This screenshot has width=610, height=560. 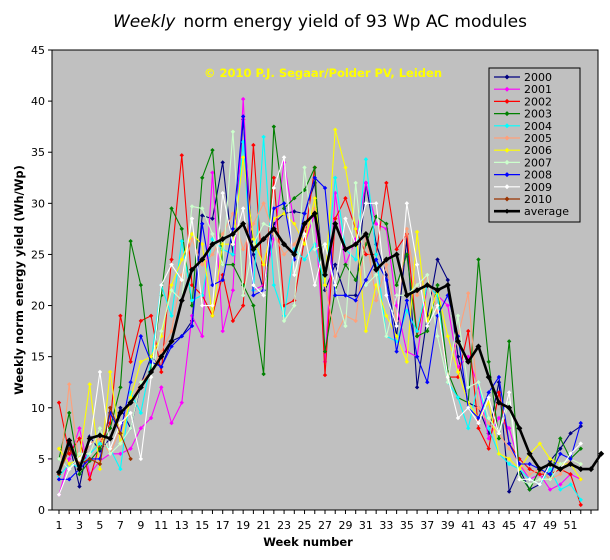 I want to click on x-tick-label: 23, so click(x=284, y=525).